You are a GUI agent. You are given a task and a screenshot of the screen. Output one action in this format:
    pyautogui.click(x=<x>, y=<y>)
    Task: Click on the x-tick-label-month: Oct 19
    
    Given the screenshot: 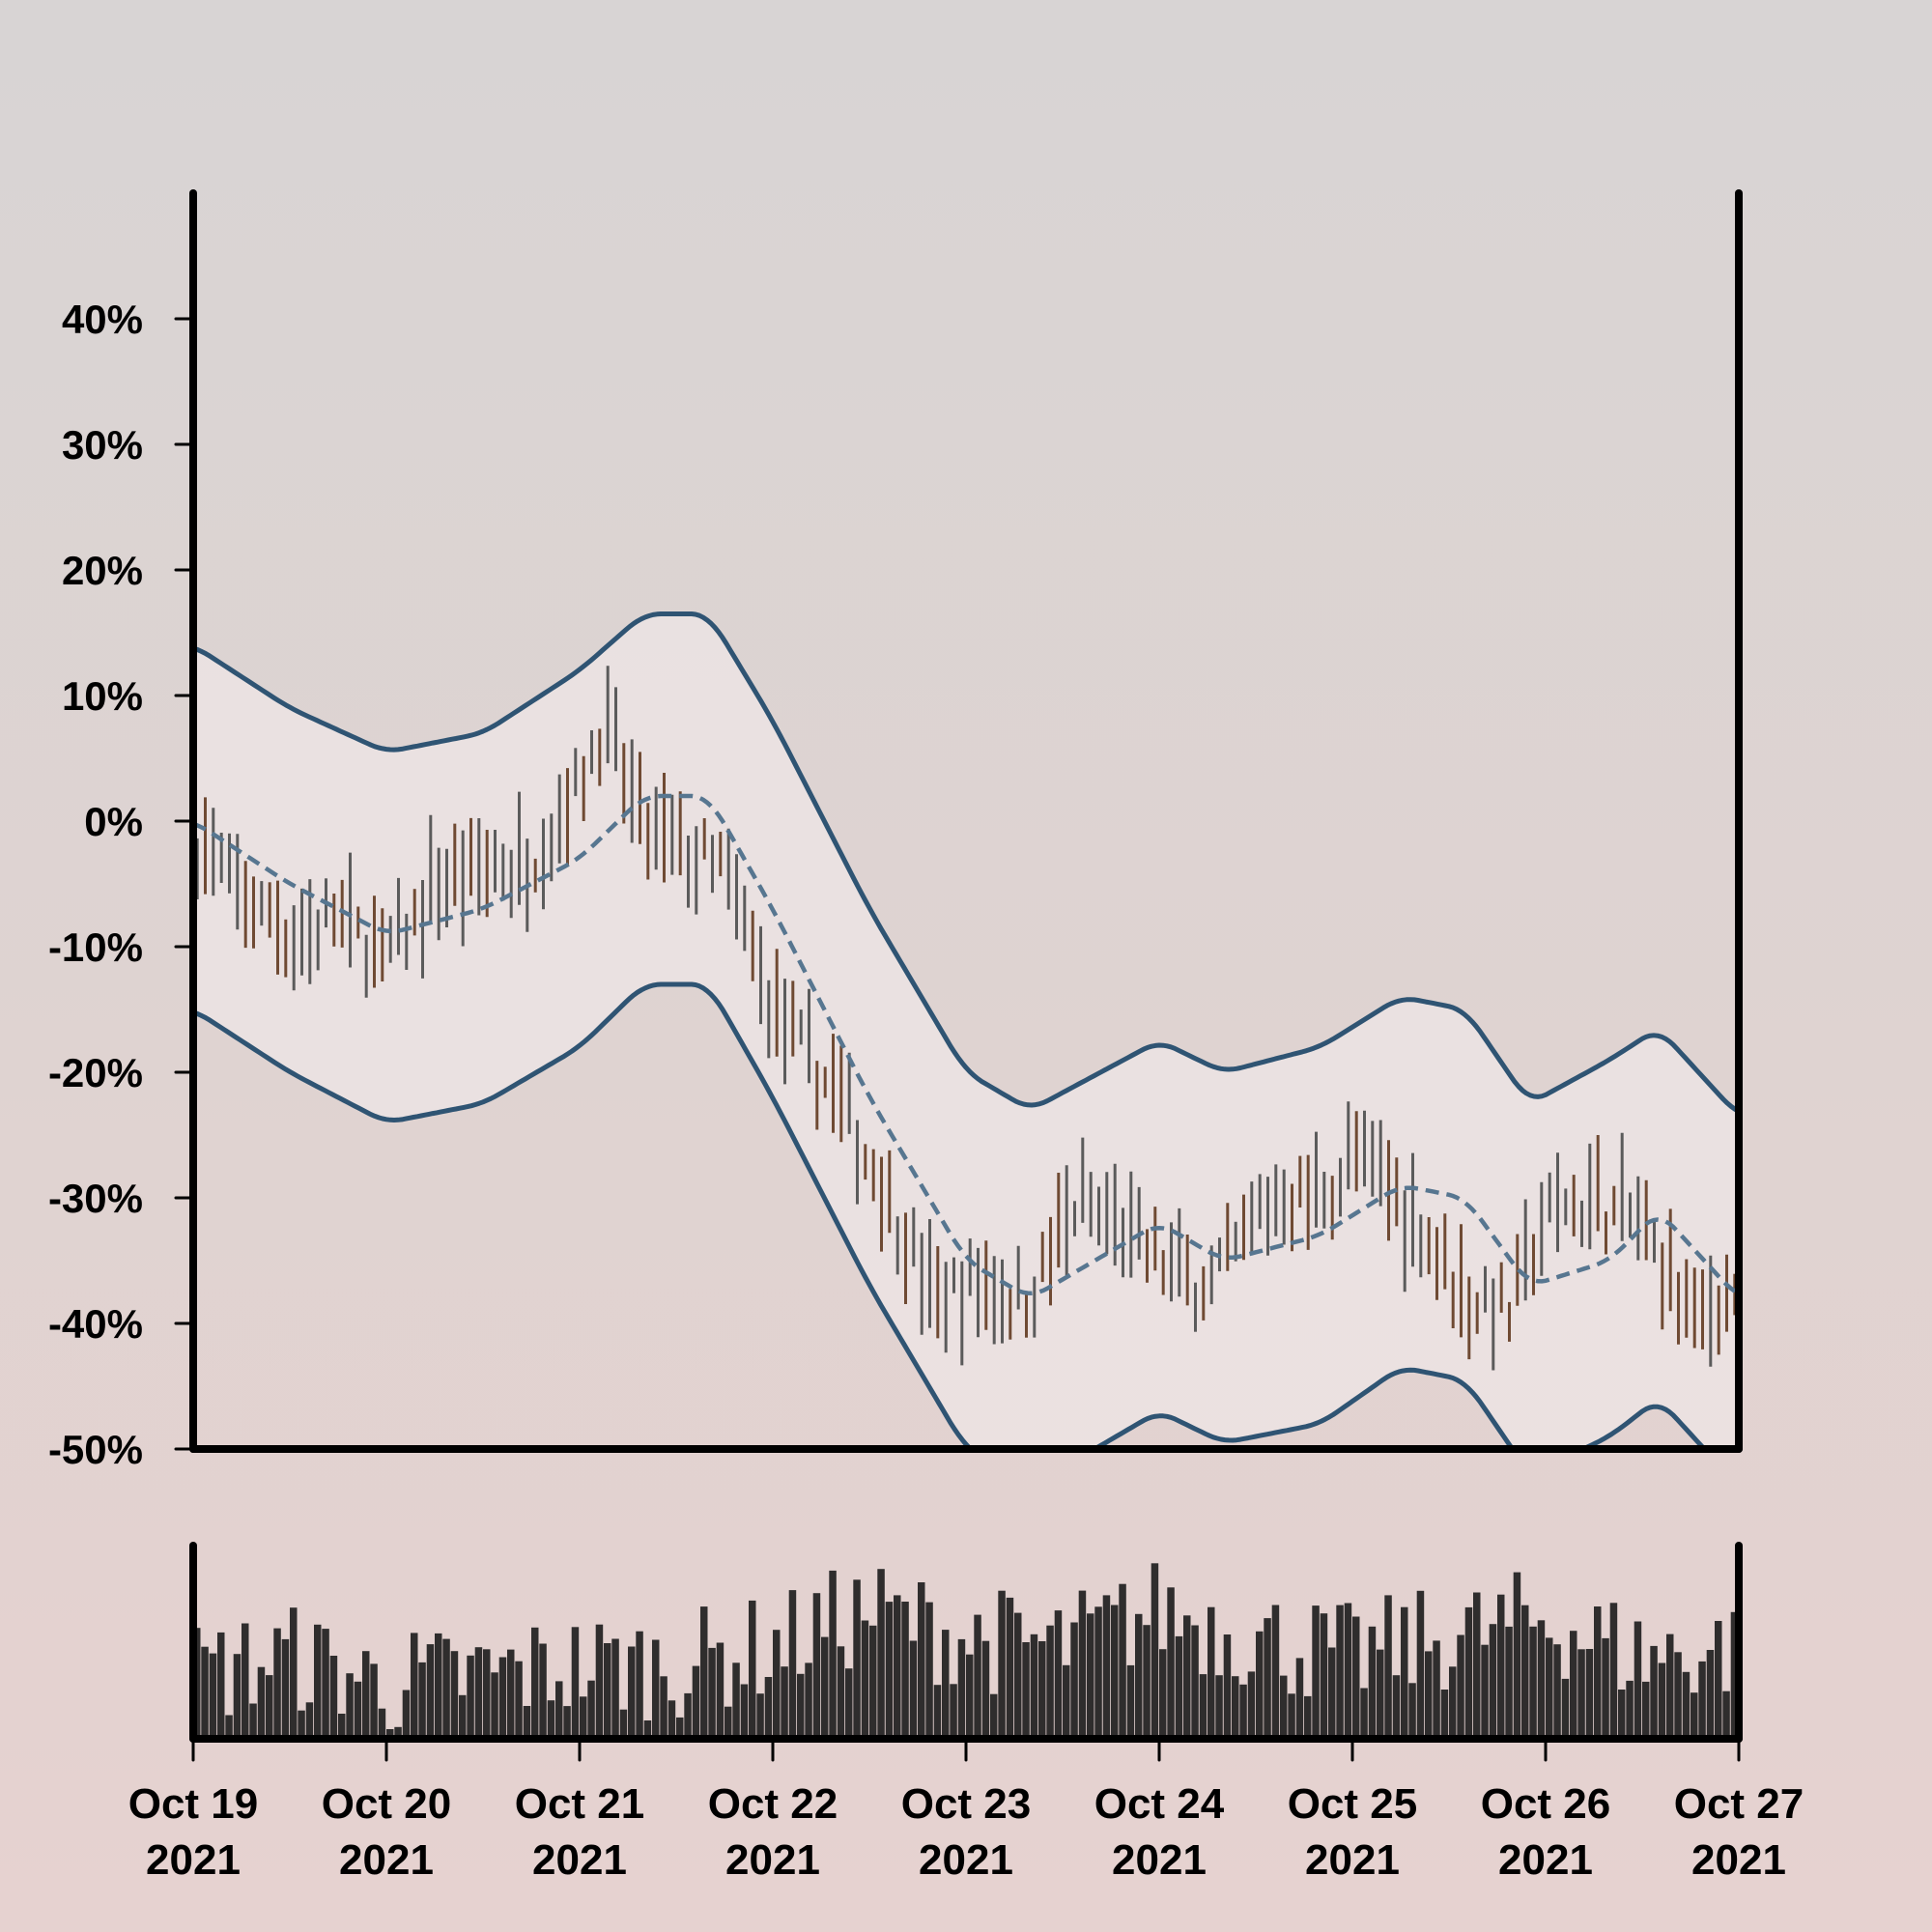 What is the action you would take?
    pyautogui.click(x=193, y=1804)
    